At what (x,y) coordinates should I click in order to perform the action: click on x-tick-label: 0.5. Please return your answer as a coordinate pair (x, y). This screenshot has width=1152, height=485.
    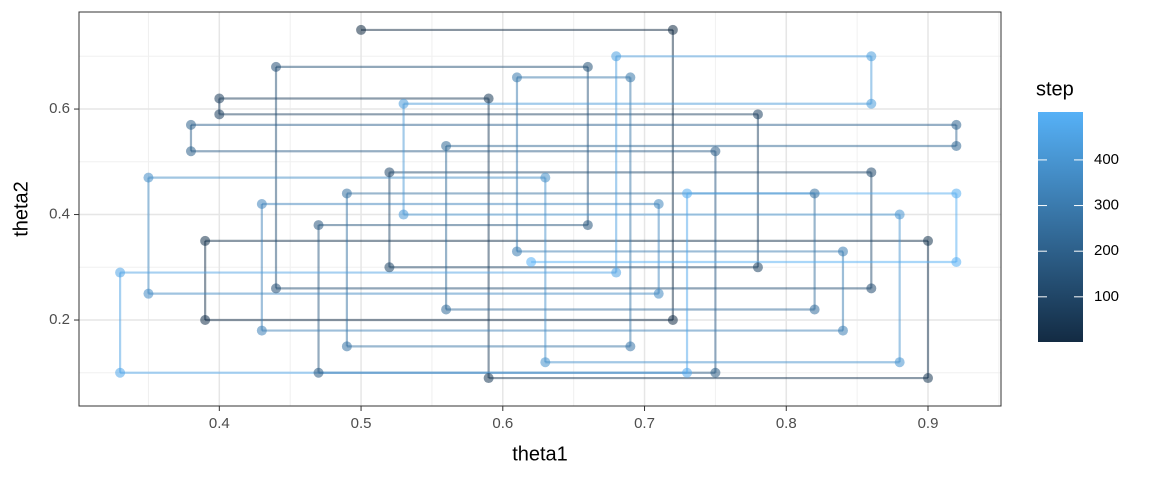
    Looking at the image, I should click on (361, 423).